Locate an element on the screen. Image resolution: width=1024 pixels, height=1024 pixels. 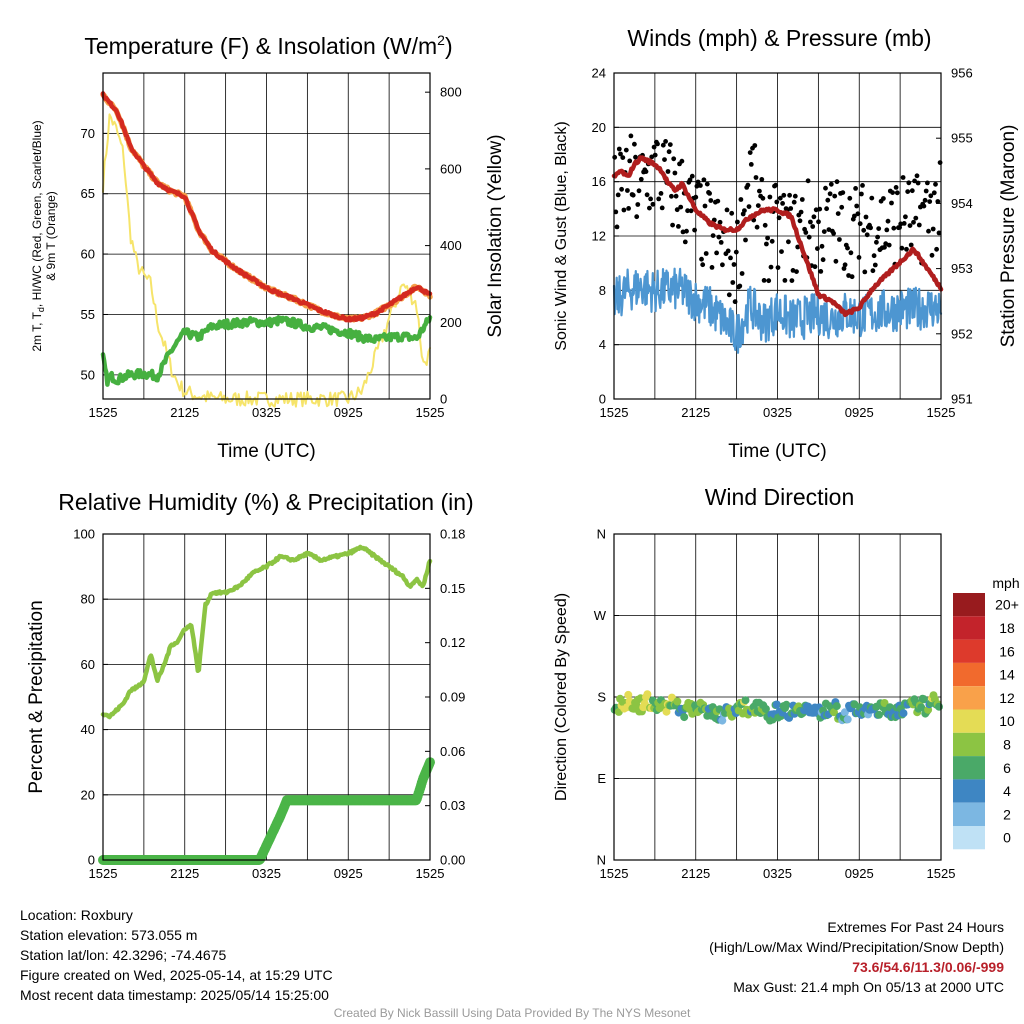
y-tick-label: 20 is located at coordinates (88, 794).